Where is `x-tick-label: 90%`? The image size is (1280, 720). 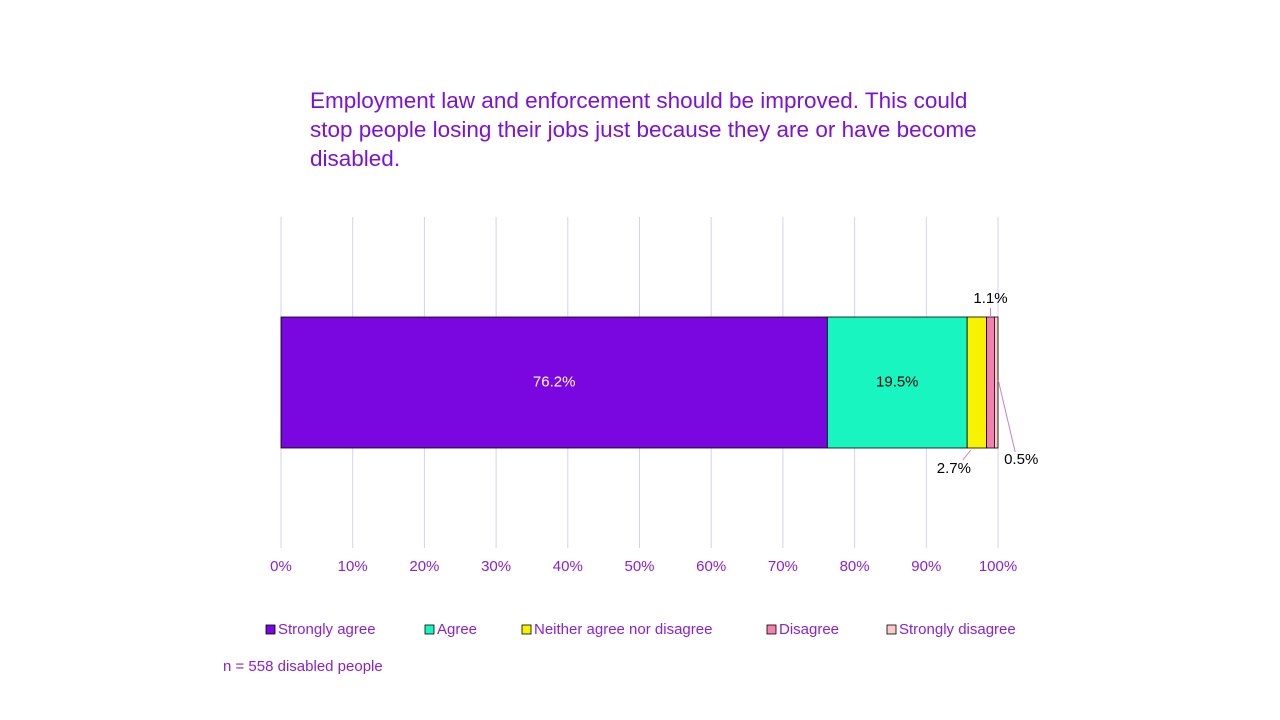
x-tick-label: 90% is located at coordinates (926, 566).